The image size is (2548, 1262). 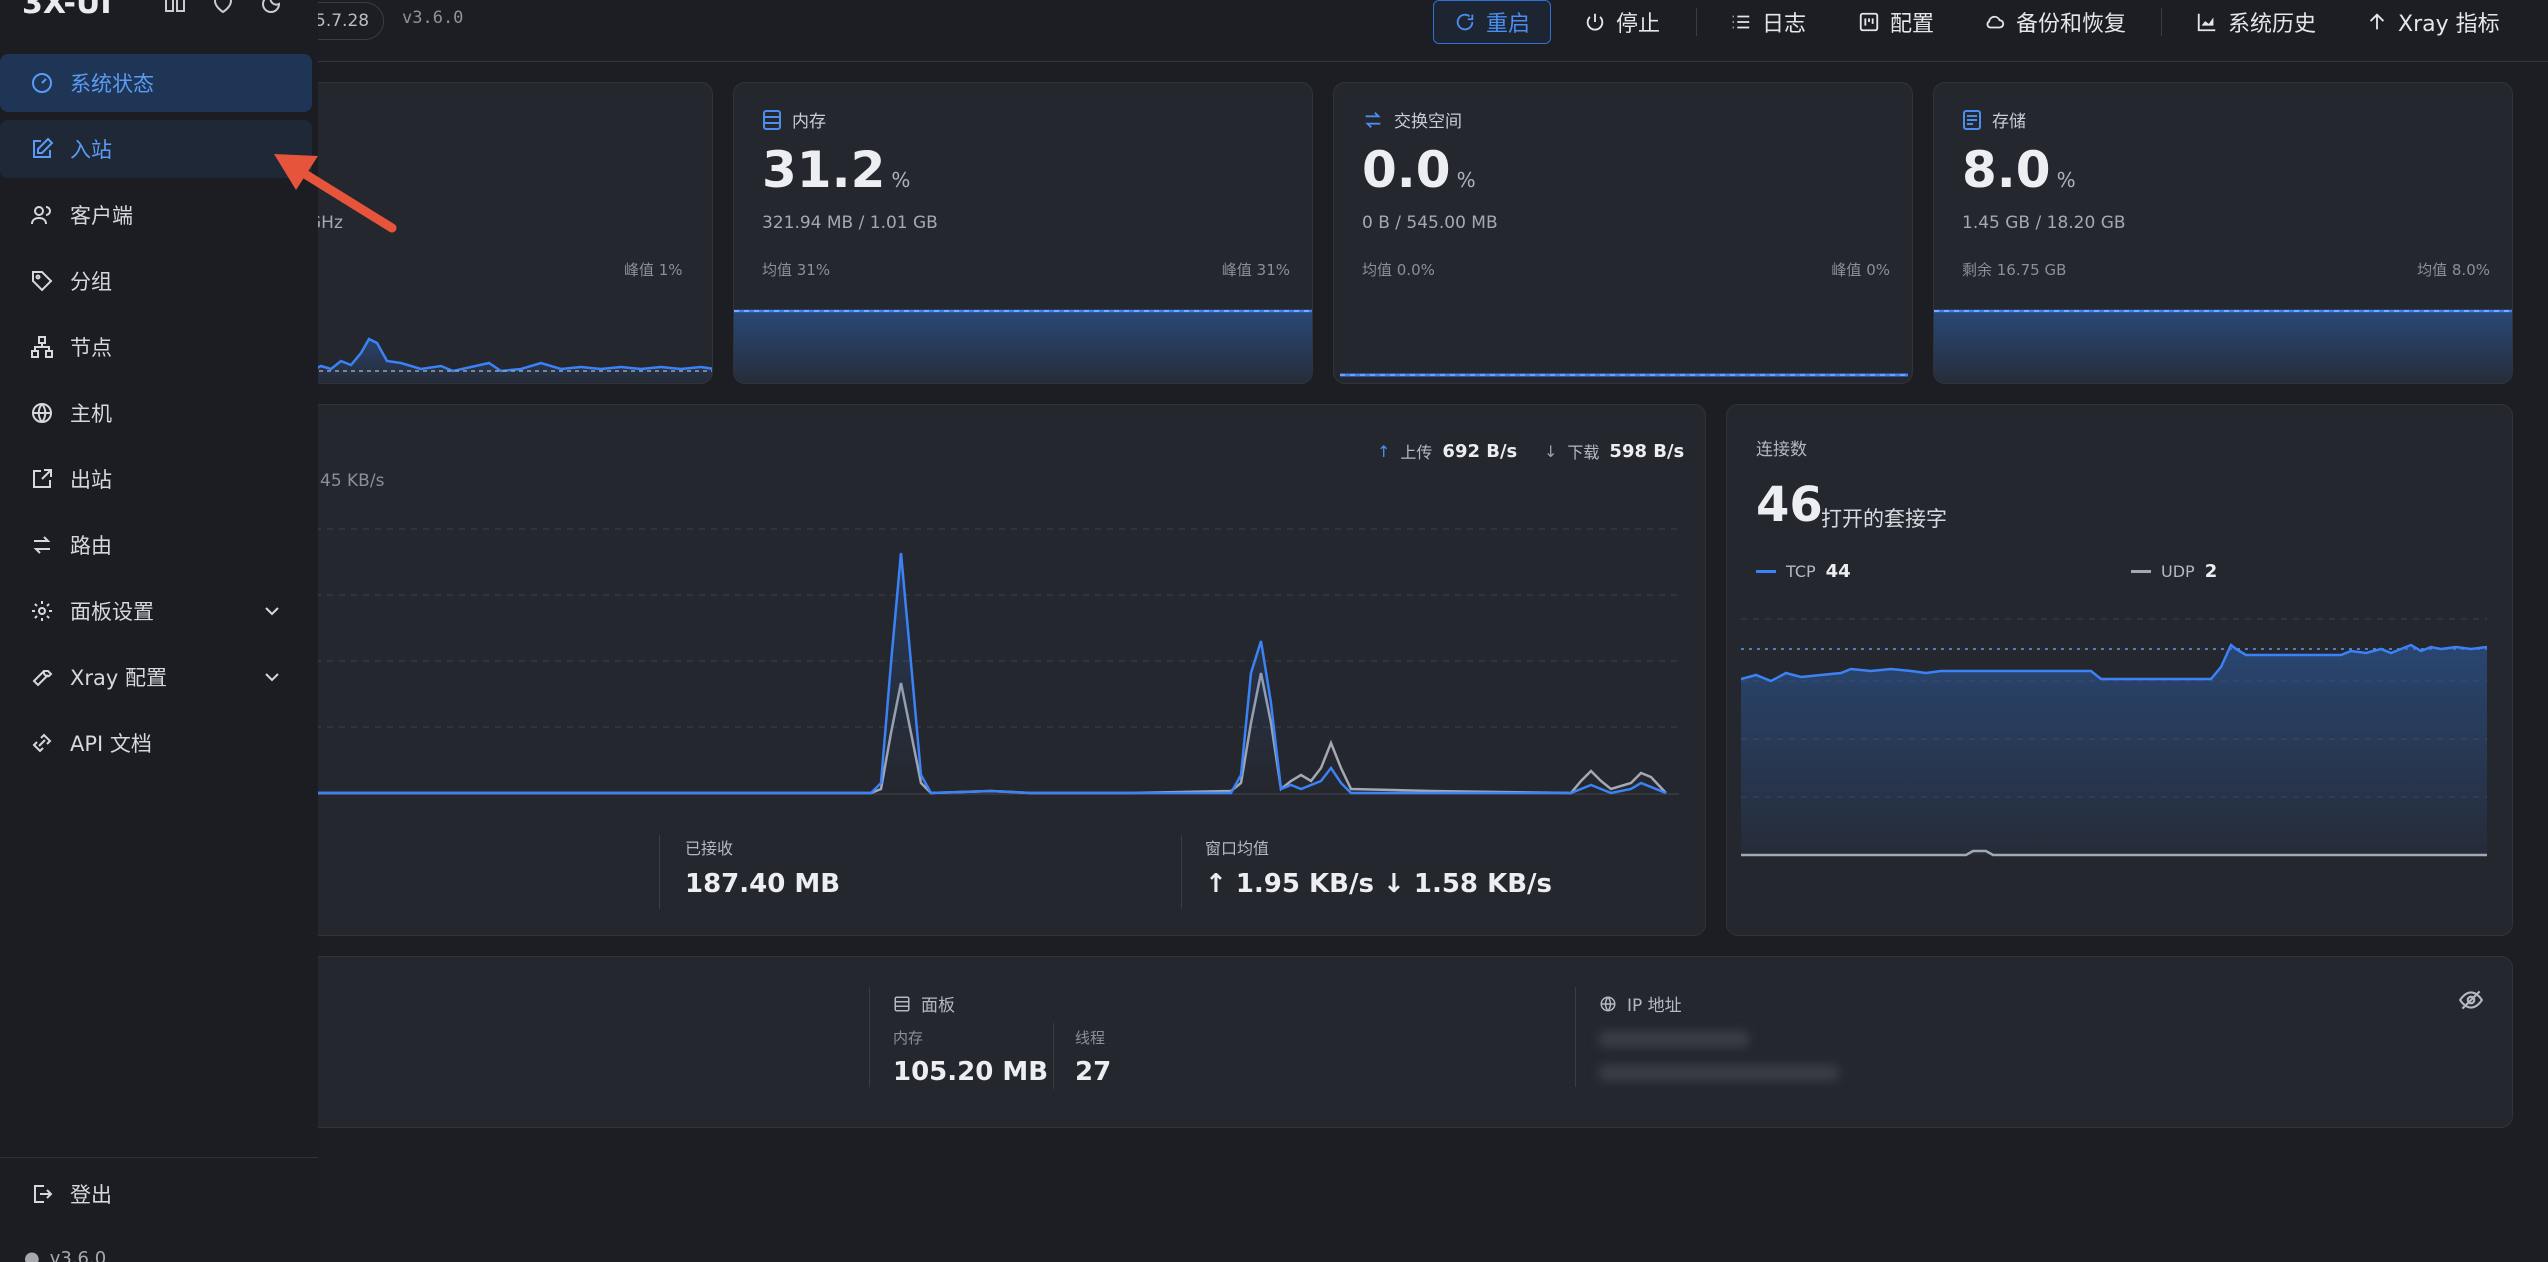 What do you see at coordinates (1719, 1073) in the screenshot?
I see `ipv6-blurred` at bounding box center [1719, 1073].